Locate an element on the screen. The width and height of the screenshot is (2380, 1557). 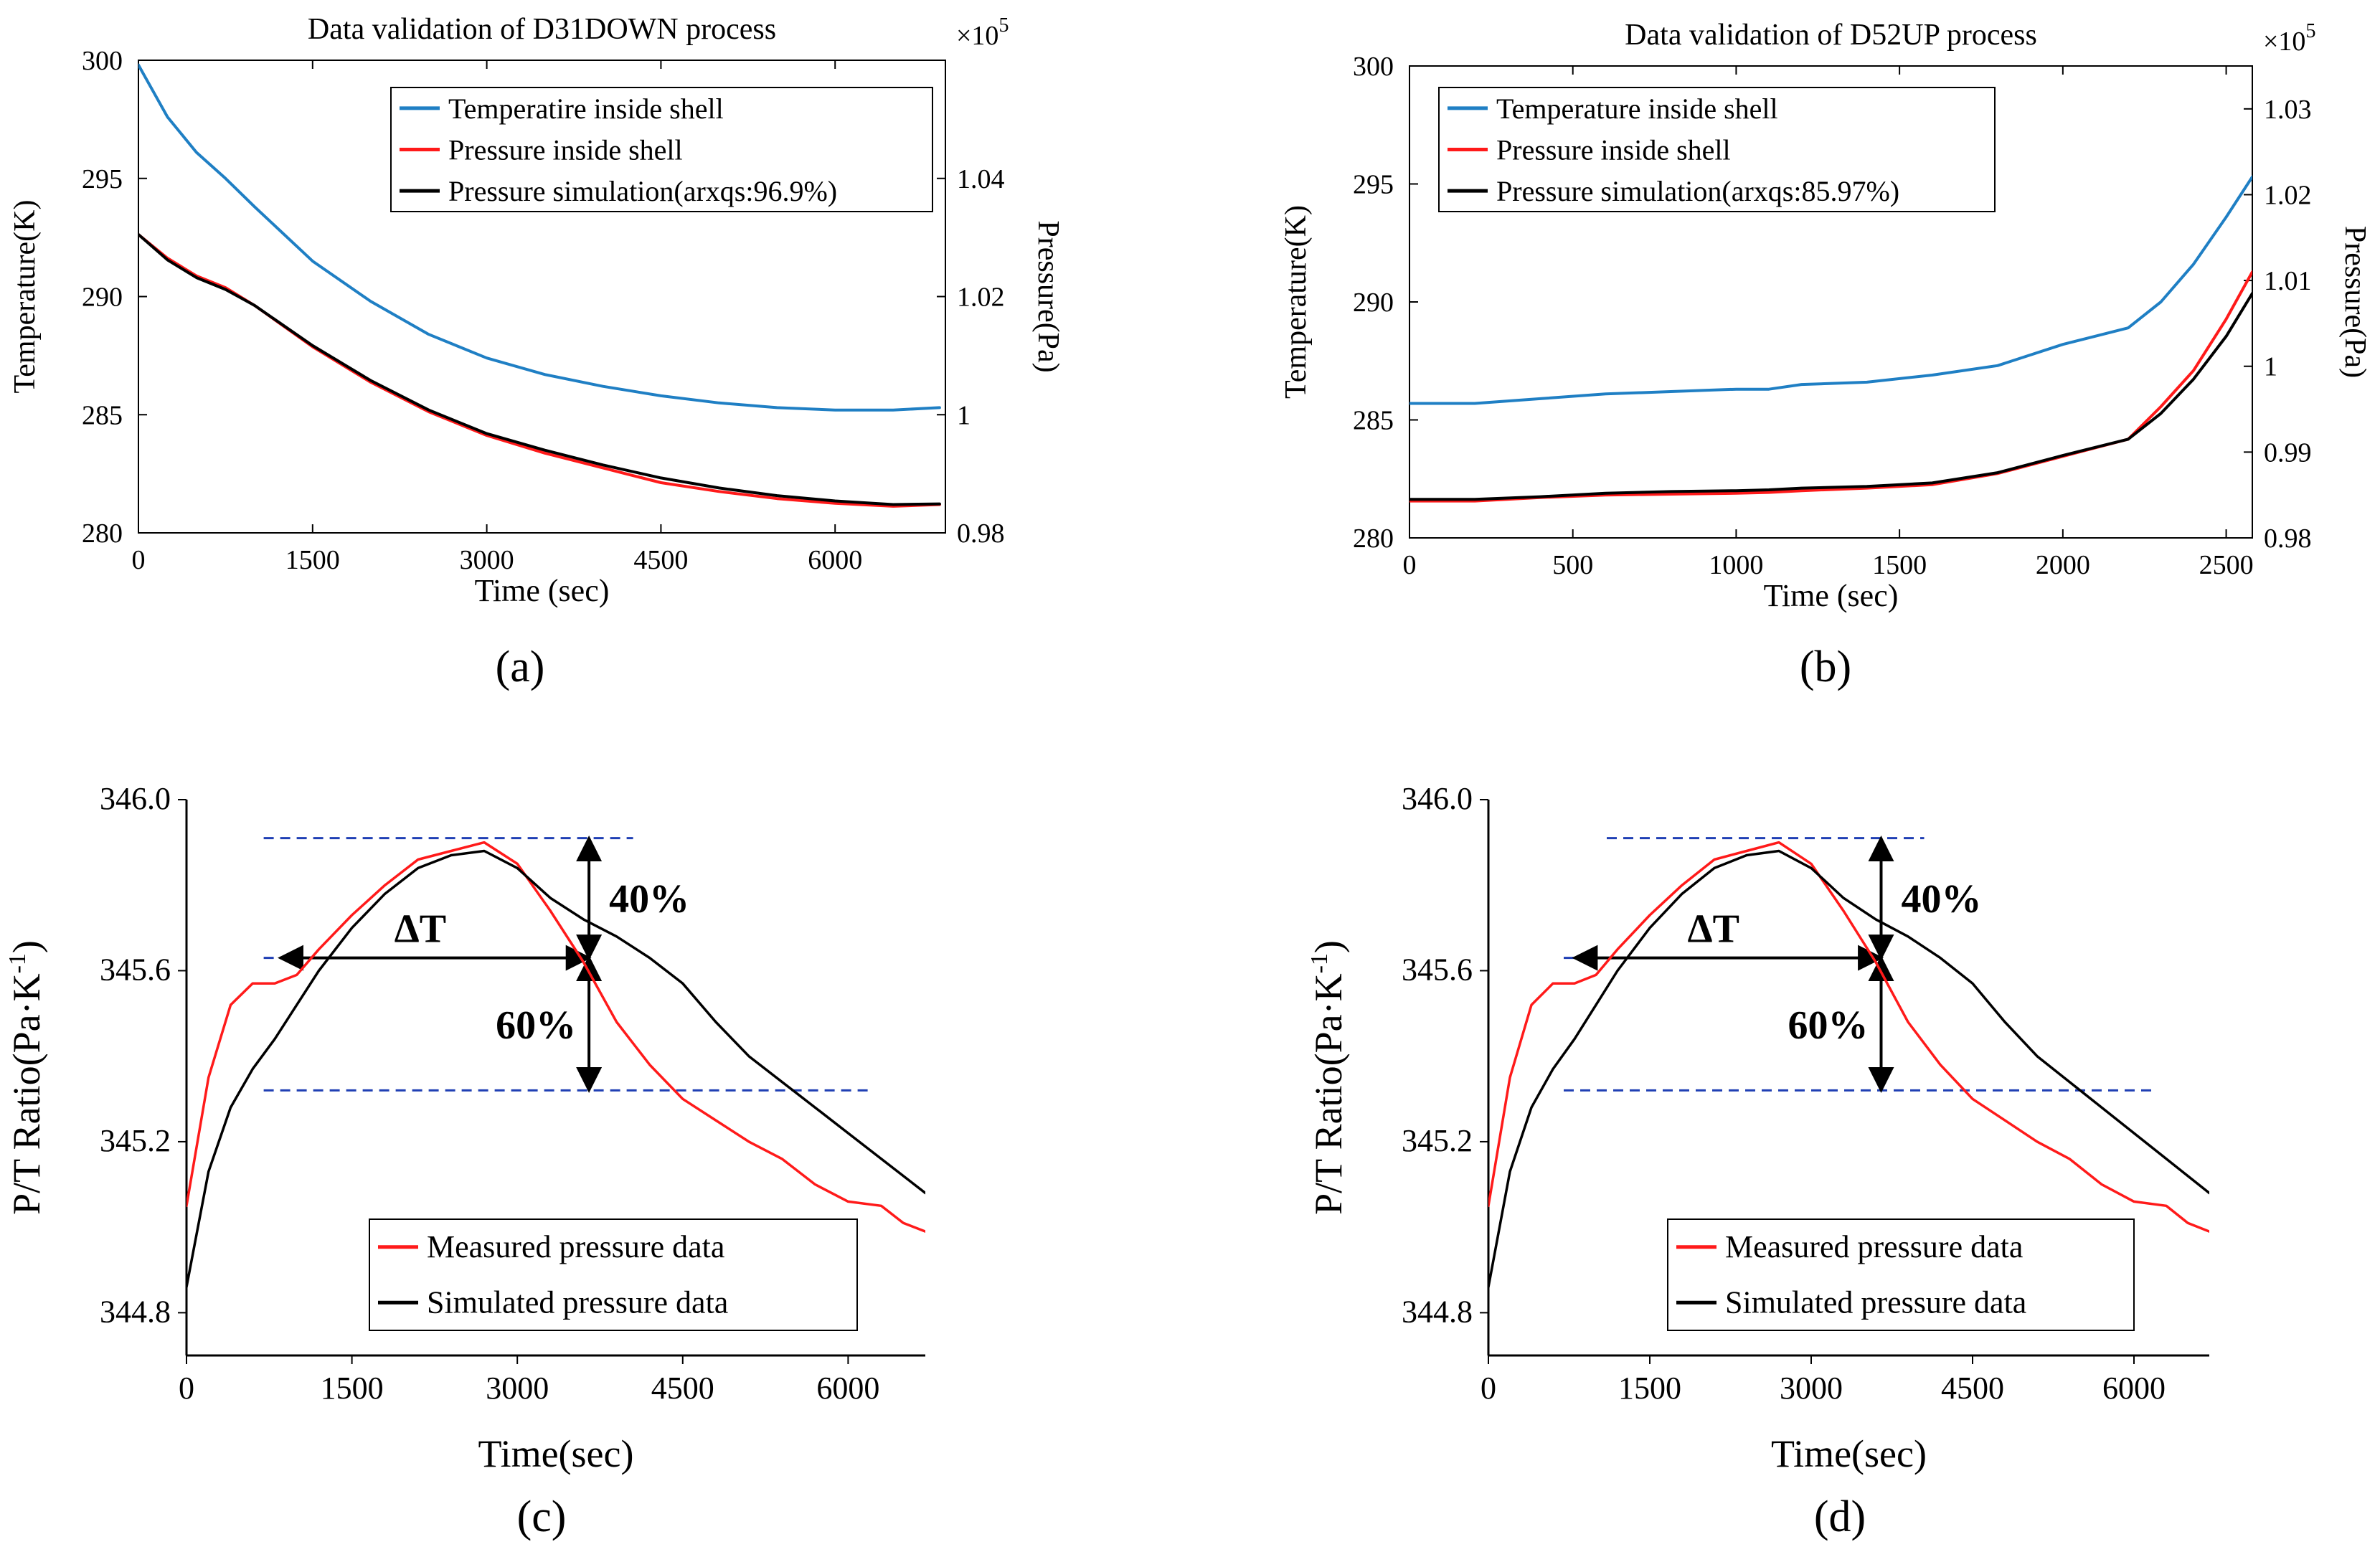
chart-title: Data validation of D31DOWN process is located at coordinates (542, 29).